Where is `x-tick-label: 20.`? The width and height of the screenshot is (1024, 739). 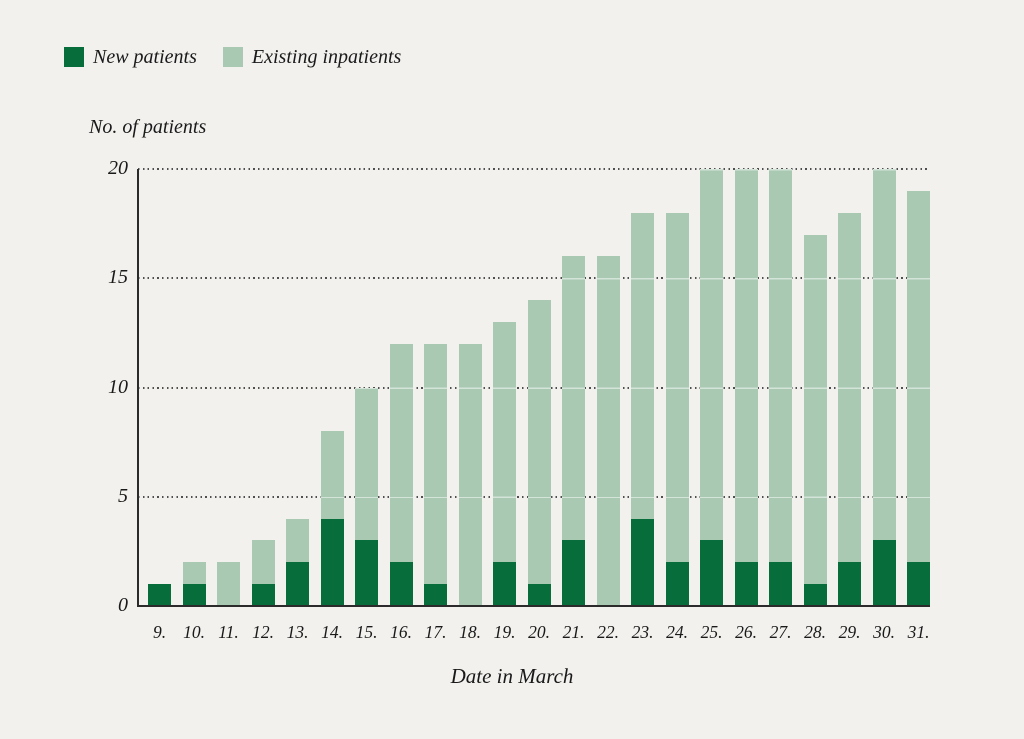 x-tick-label: 20. is located at coordinates (539, 632).